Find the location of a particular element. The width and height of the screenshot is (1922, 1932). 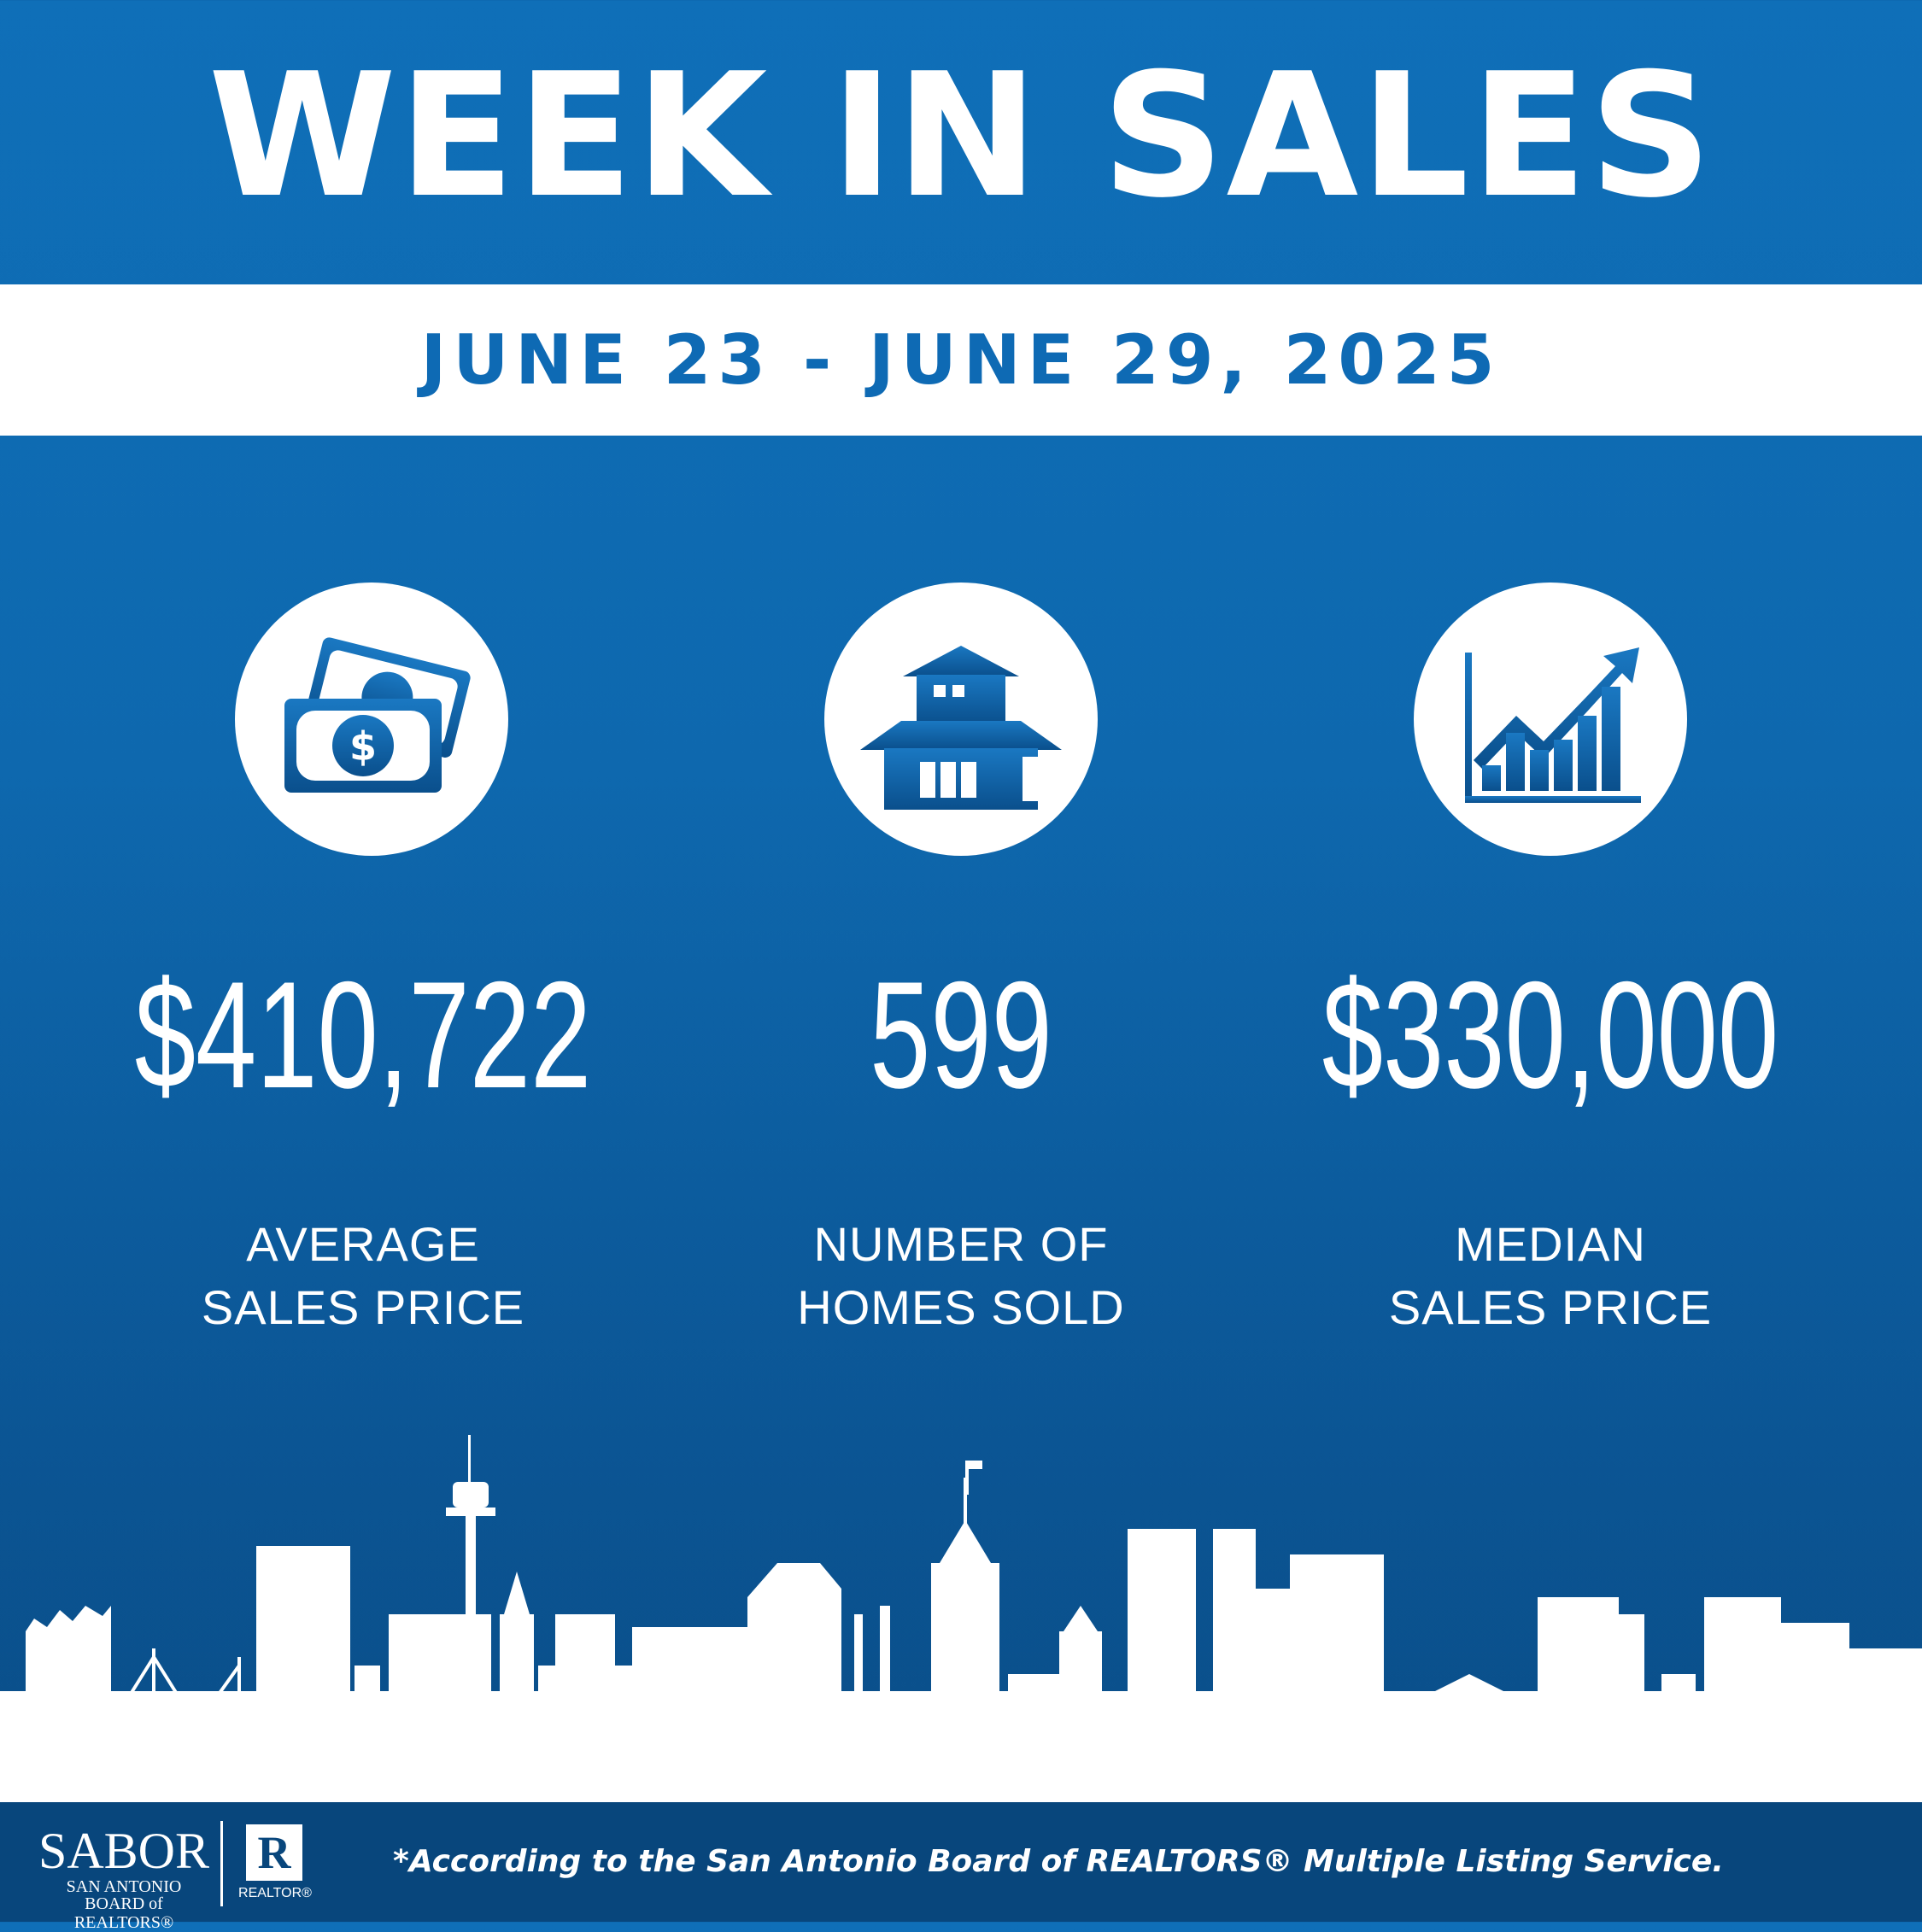

growth-chart-icon is located at coordinates (1550, 719).